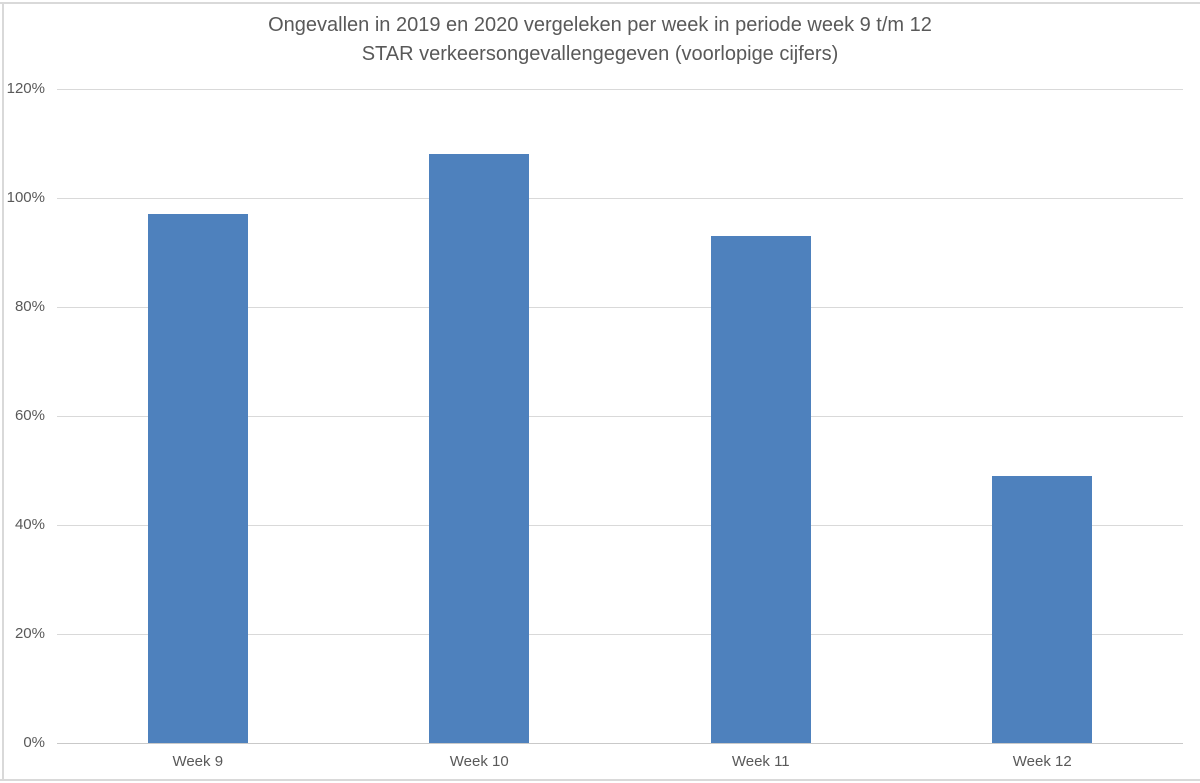 This screenshot has width=1200, height=783. What do you see at coordinates (29, 633) in the screenshot?
I see `y-tick-label-20: 20%` at bounding box center [29, 633].